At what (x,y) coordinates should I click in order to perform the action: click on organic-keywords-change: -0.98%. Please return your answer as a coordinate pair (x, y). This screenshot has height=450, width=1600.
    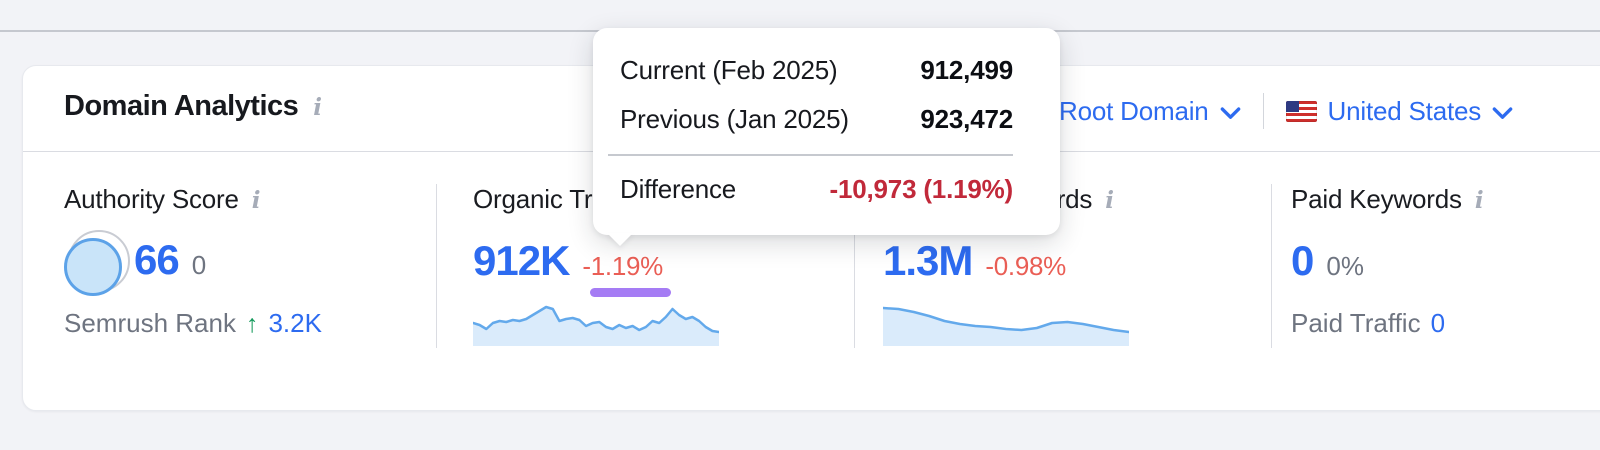
    Looking at the image, I should click on (1025, 266).